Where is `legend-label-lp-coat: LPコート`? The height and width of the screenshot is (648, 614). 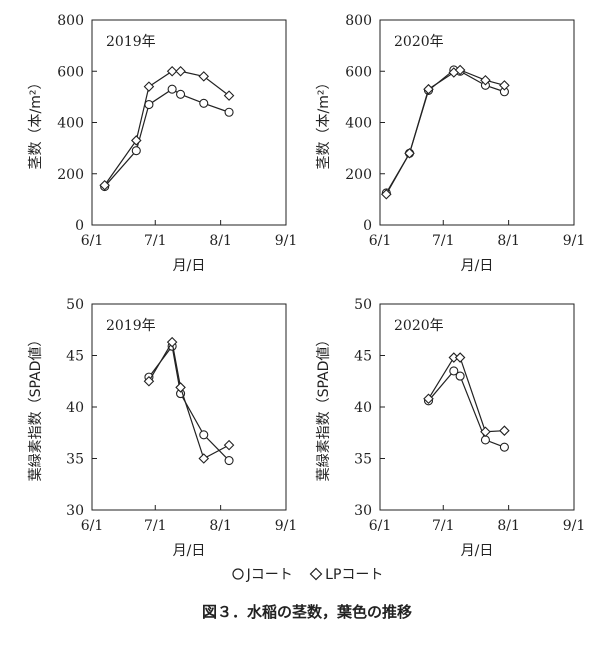 legend-label-lp-coat: LPコート is located at coordinates (354, 575).